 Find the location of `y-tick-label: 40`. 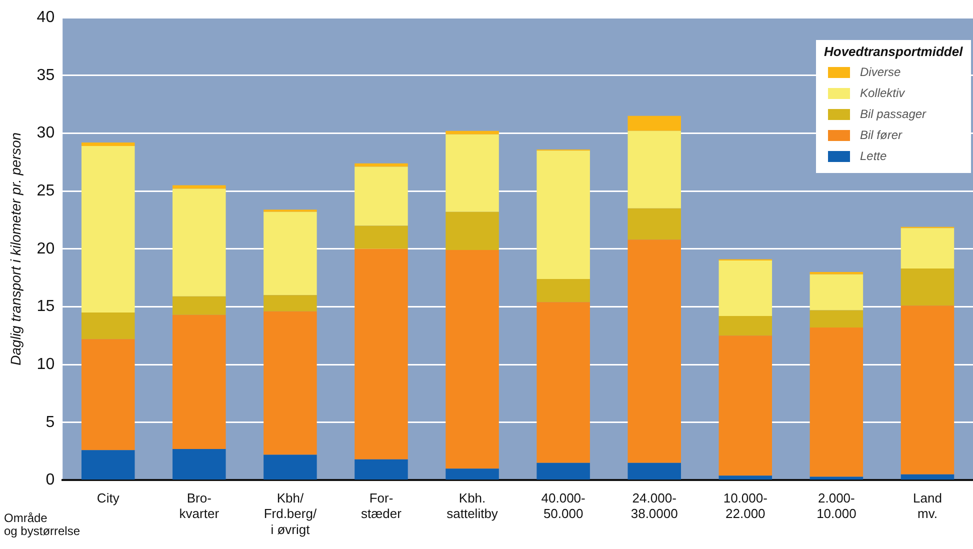

y-tick-label: 40 is located at coordinates (45, 17).